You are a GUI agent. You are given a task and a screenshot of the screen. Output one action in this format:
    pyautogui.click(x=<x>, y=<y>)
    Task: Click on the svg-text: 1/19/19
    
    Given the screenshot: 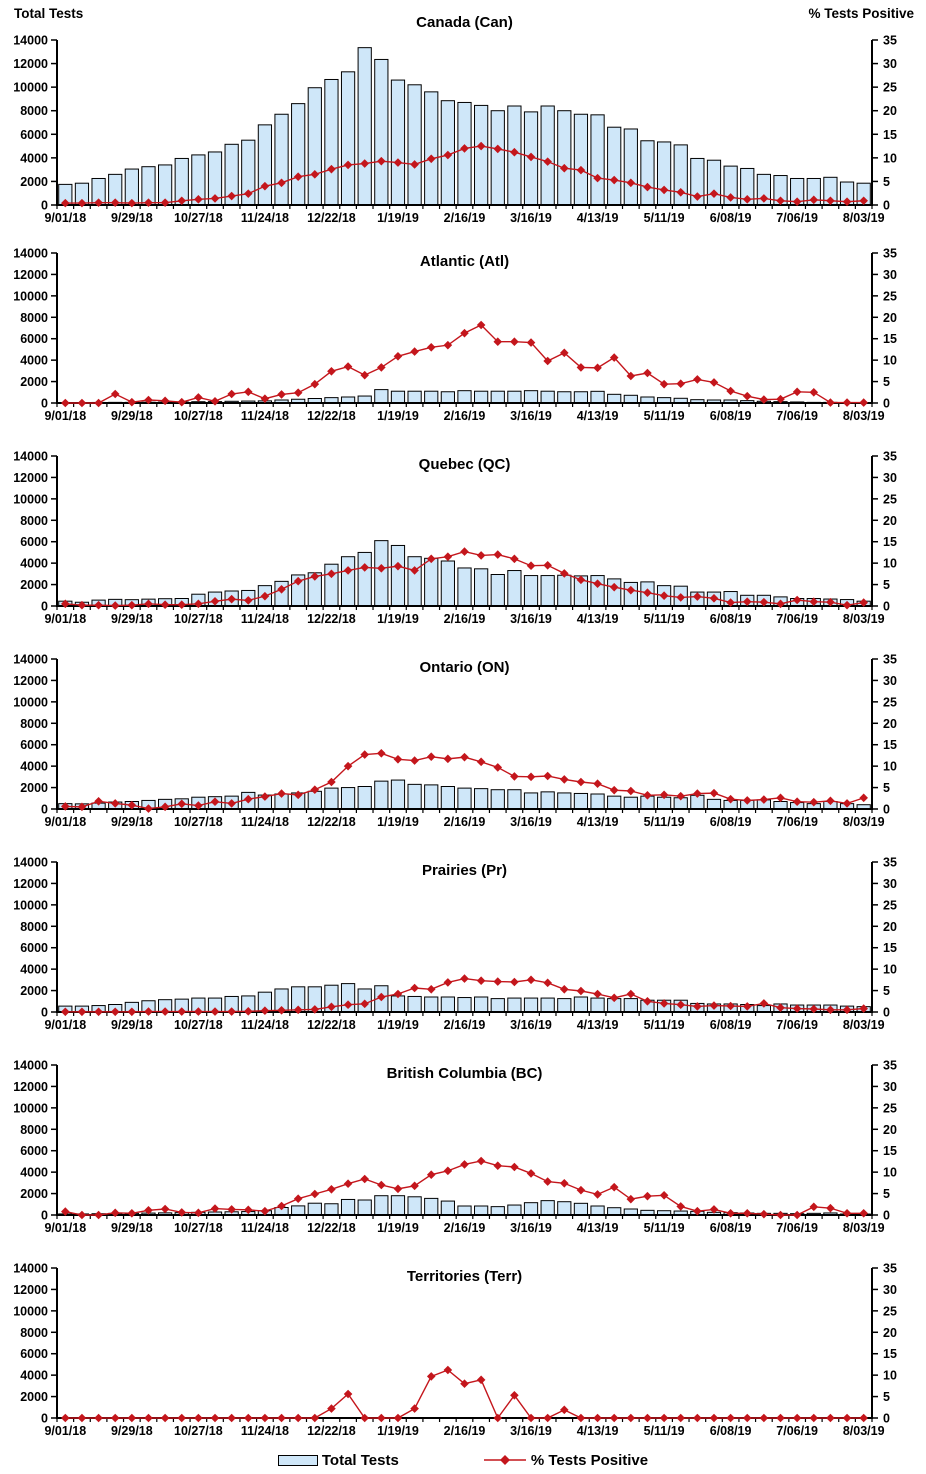 What is the action you would take?
    pyautogui.click(x=398, y=218)
    